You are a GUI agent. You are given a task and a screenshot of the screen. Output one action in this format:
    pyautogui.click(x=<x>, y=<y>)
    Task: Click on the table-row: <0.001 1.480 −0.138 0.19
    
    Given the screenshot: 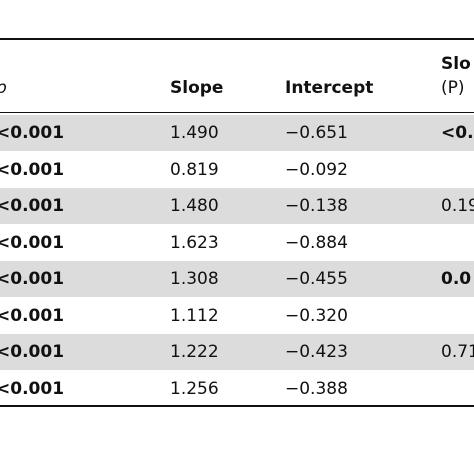 What is the action you would take?
    pyautogui.click(x=237, y=206)
    